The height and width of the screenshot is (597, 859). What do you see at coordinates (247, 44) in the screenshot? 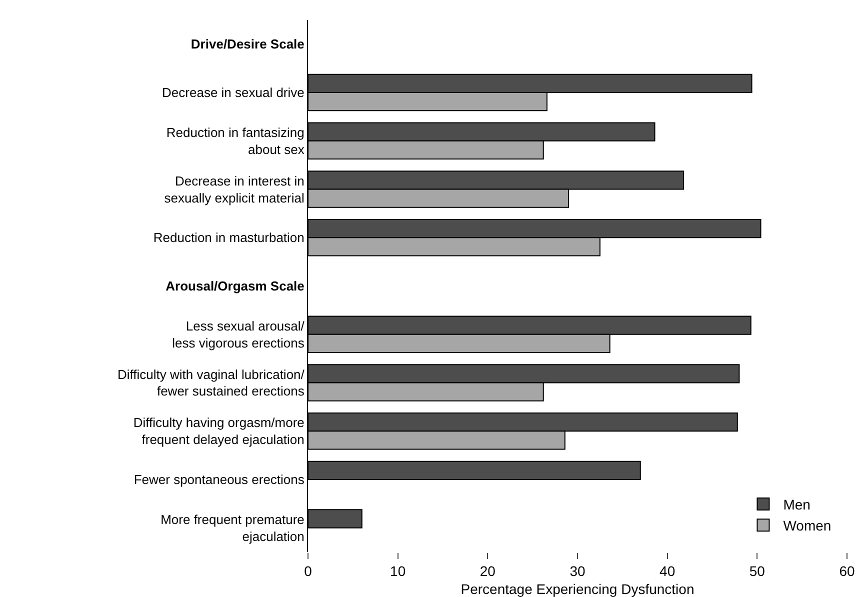
I see `y-tick-label: Drive/Desire Scale` at bounding box center [247, 44].